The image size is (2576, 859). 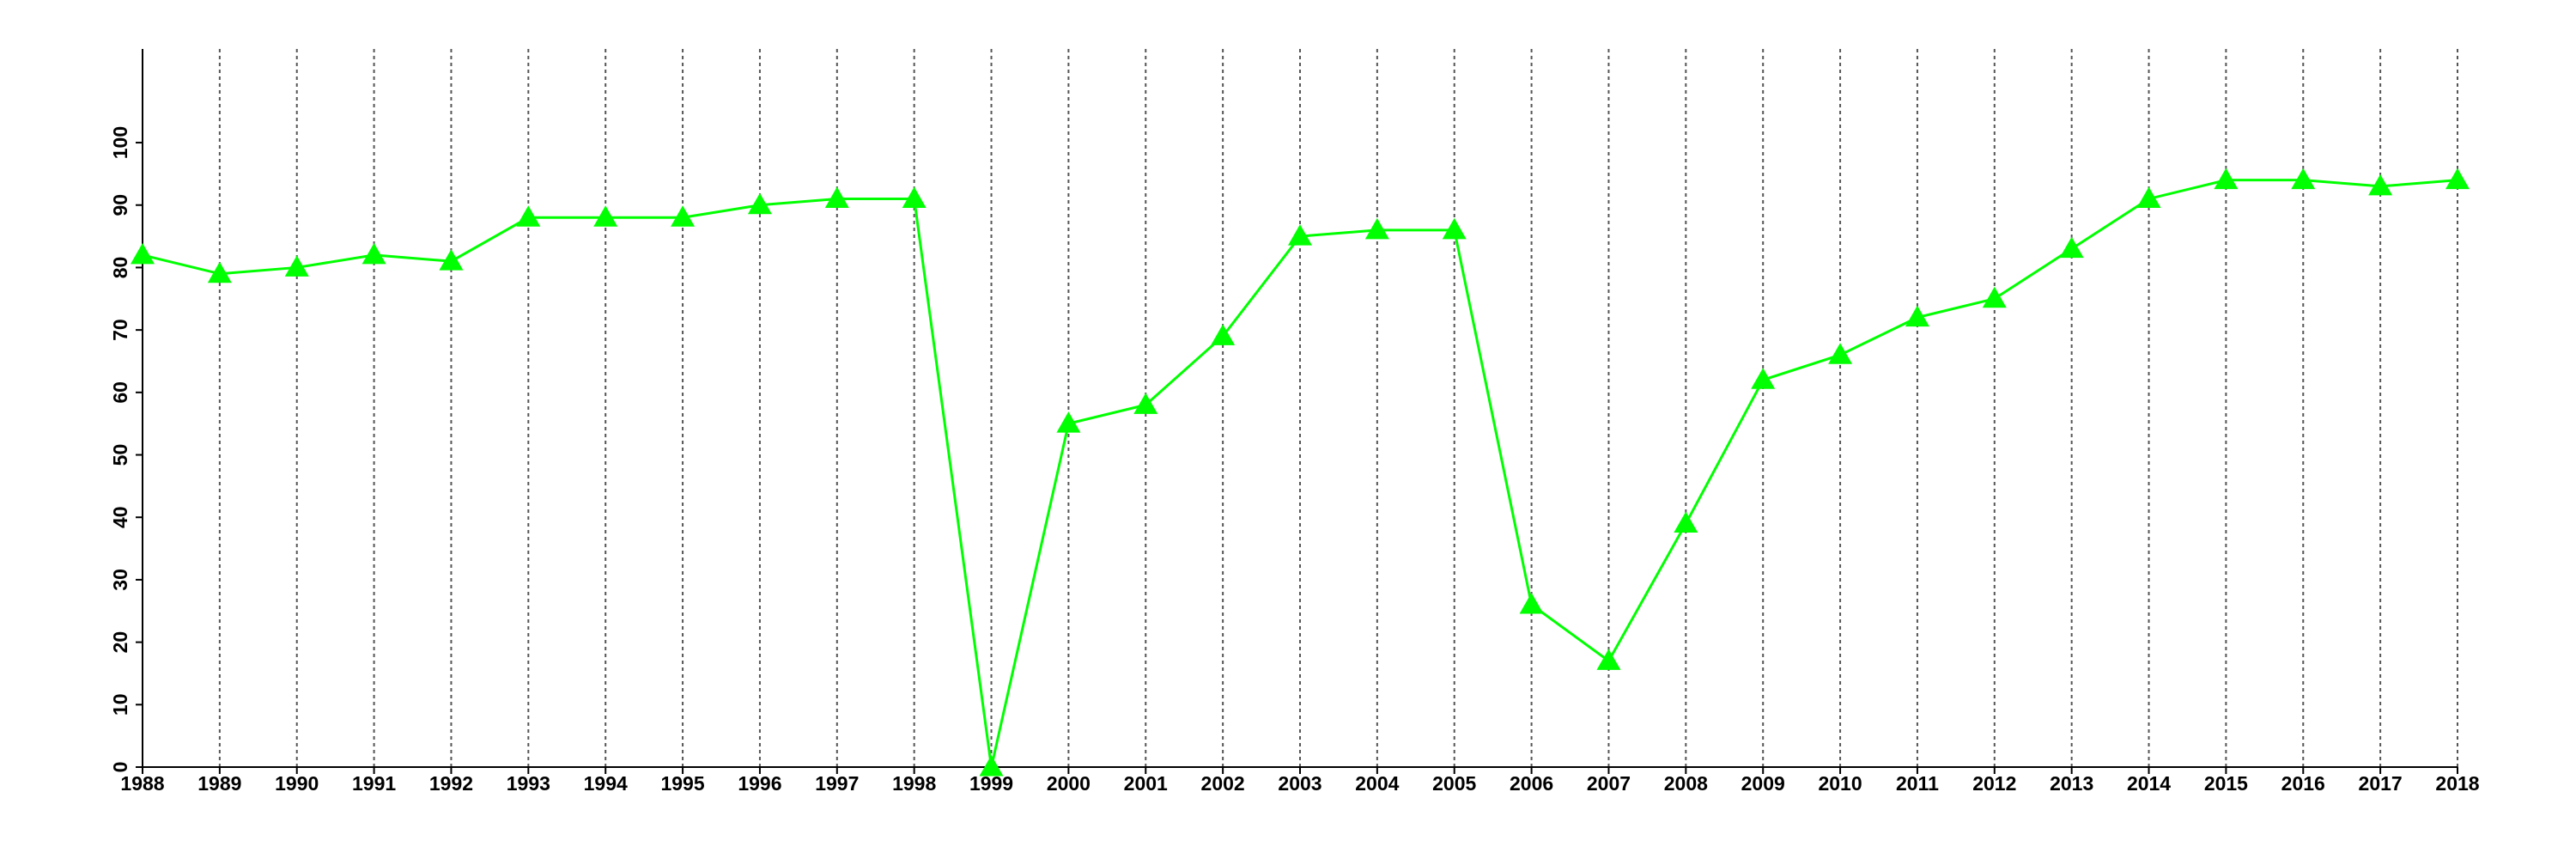 What do you see at coordinates (1994, 783) in the screenshot?
I see `x-tick-label: 2012` at bounding box center [1994, 783].